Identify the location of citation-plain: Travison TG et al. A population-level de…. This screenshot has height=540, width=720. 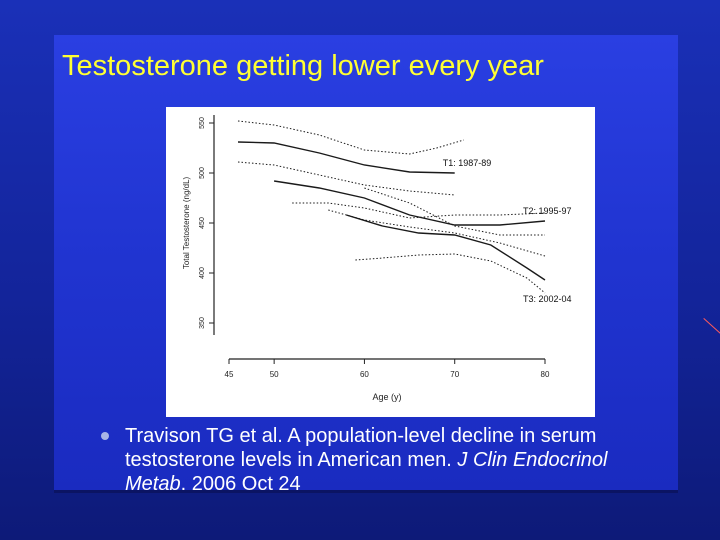
(361, 448).